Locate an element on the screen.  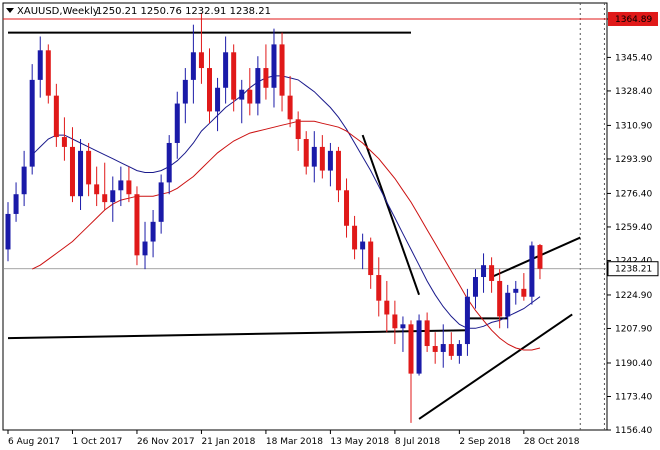
current-price-label: 1238.21 is located at coordinates (633, 270).